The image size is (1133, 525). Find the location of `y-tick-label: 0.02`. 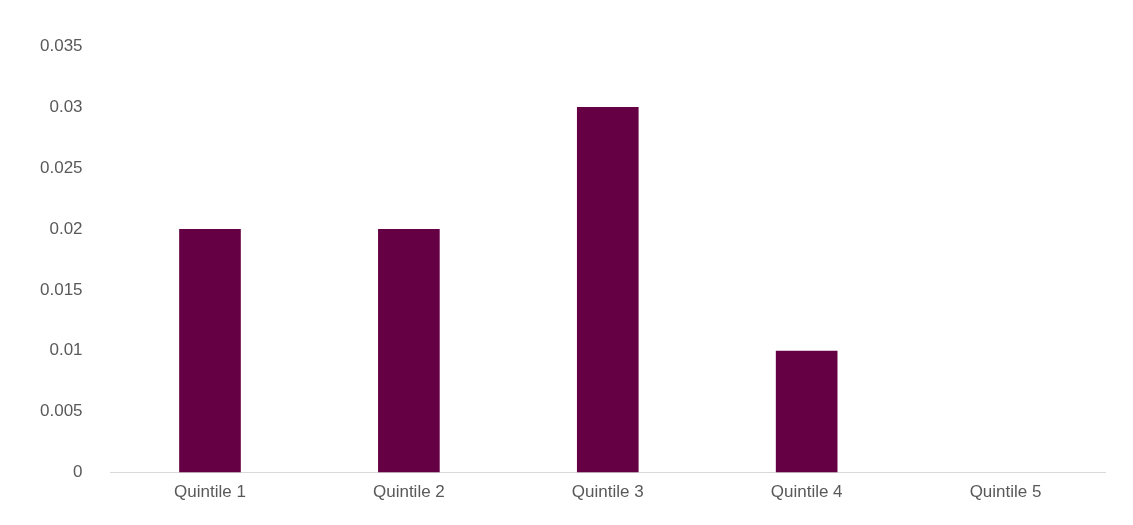

y-tick-label: 0.02 is located at coordinates (66, 228).